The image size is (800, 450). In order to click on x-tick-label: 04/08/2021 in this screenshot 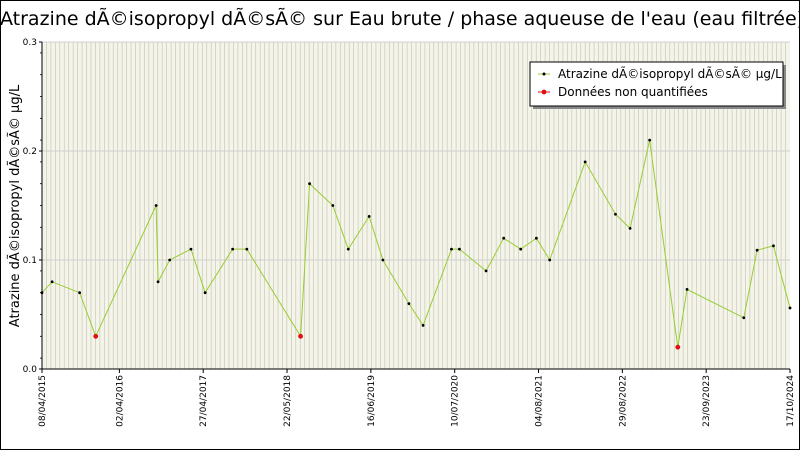, I will do `click(540, 401)`.